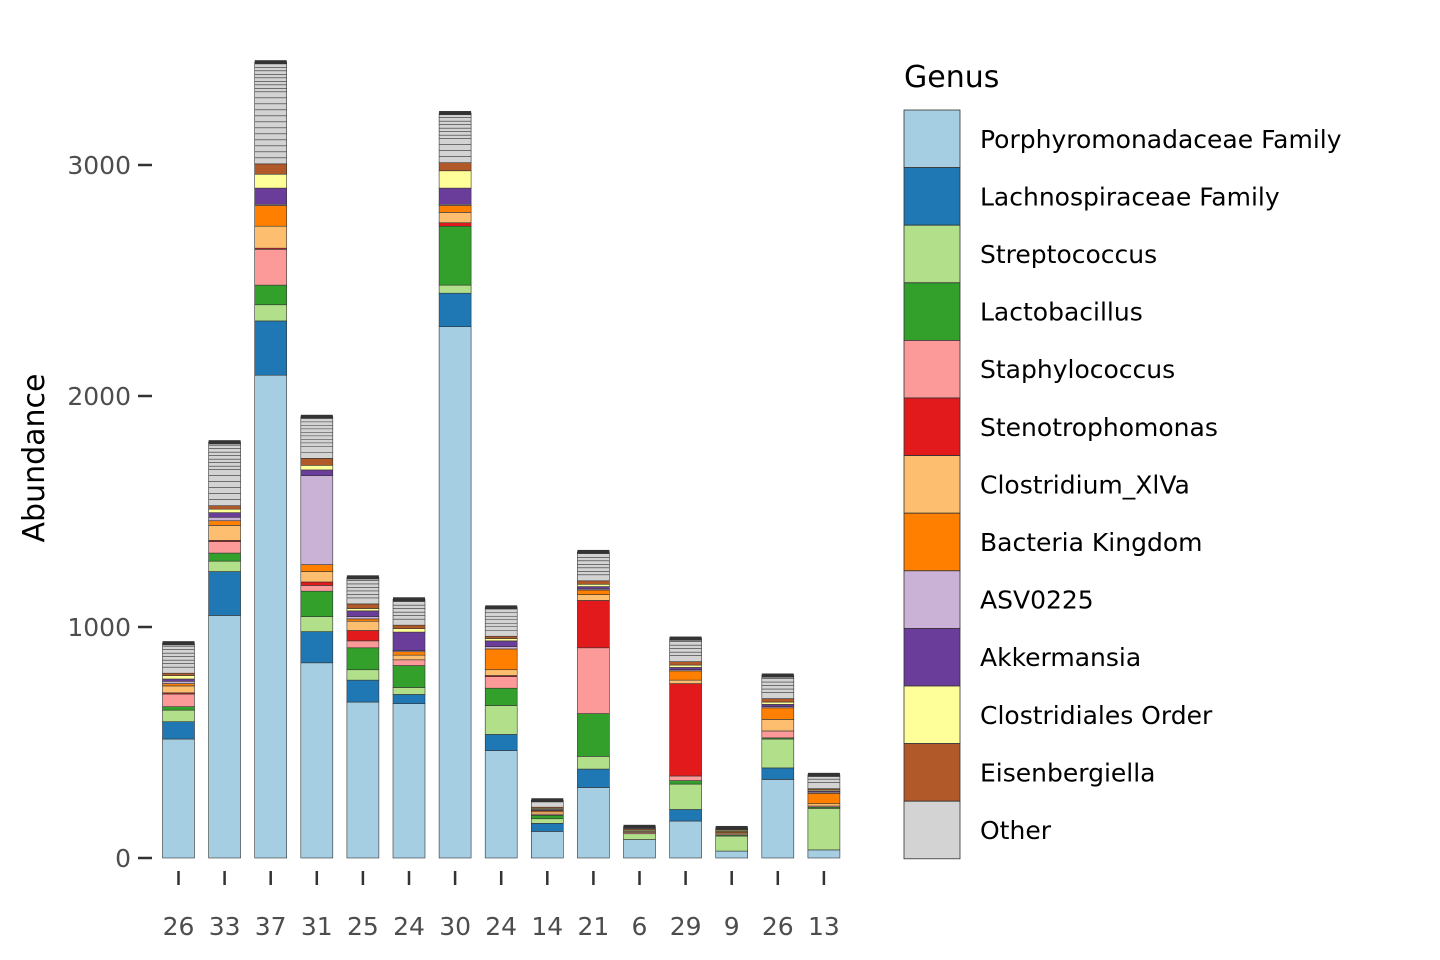 The image size is (1440, 960). What do you see at coordinates (1023, 311) in the screenshot?
I see `legend-item: Lactobacillus` at bounding box center [1023, 311].